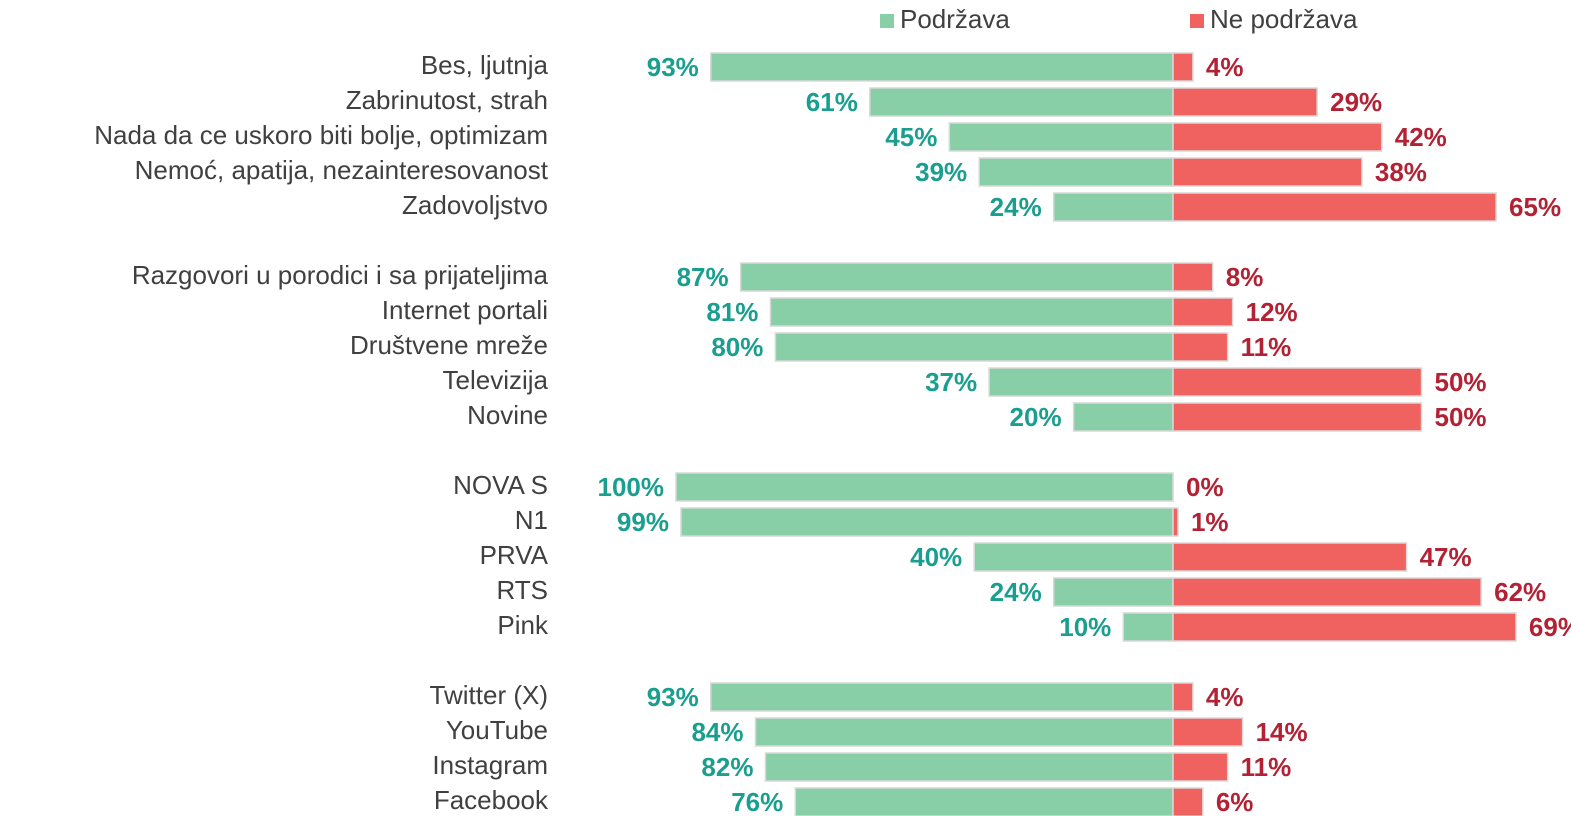 Image resolution: width=1571 pixels, height=816 pixels. What do you see at coordinates (1210, 522) in the screenshot?
I see `value-label: 1%` at bounding box center [1210, 522].